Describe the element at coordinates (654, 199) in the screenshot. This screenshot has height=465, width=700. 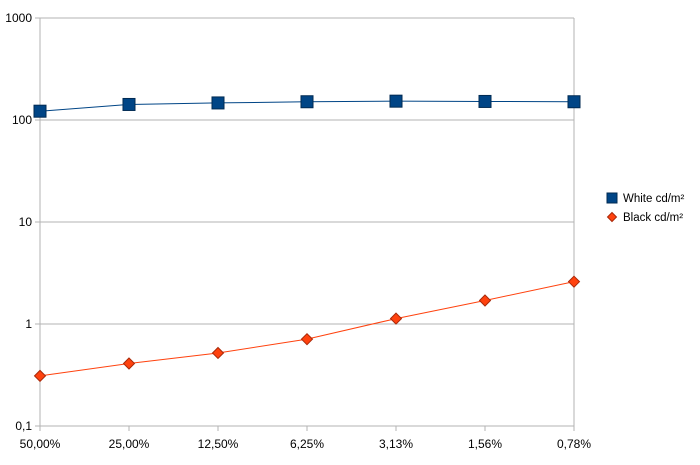
I see `legend-label: White cd/m²` at that location.